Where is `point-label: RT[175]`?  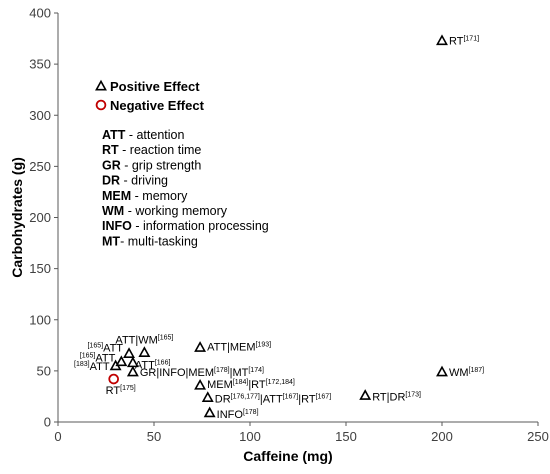
point-label: RT[175] is located at coordinates (121, 391).